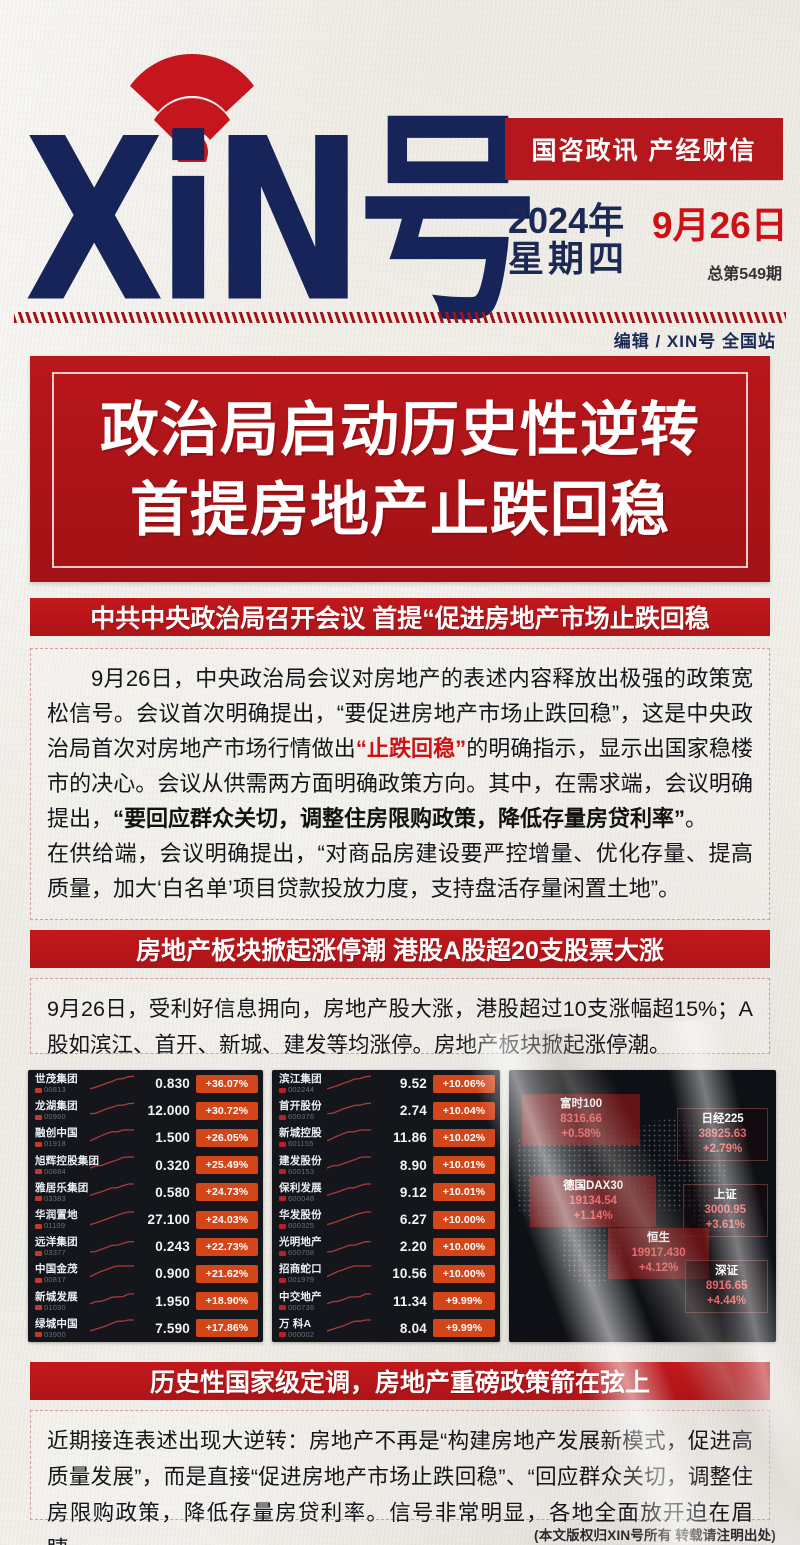 This screenshot has height=1545, width=800. What do you see at coordinates (172, 1301) in the screenshot?
I see `stock-price: 1.950` at bounding box center [172, 1301].